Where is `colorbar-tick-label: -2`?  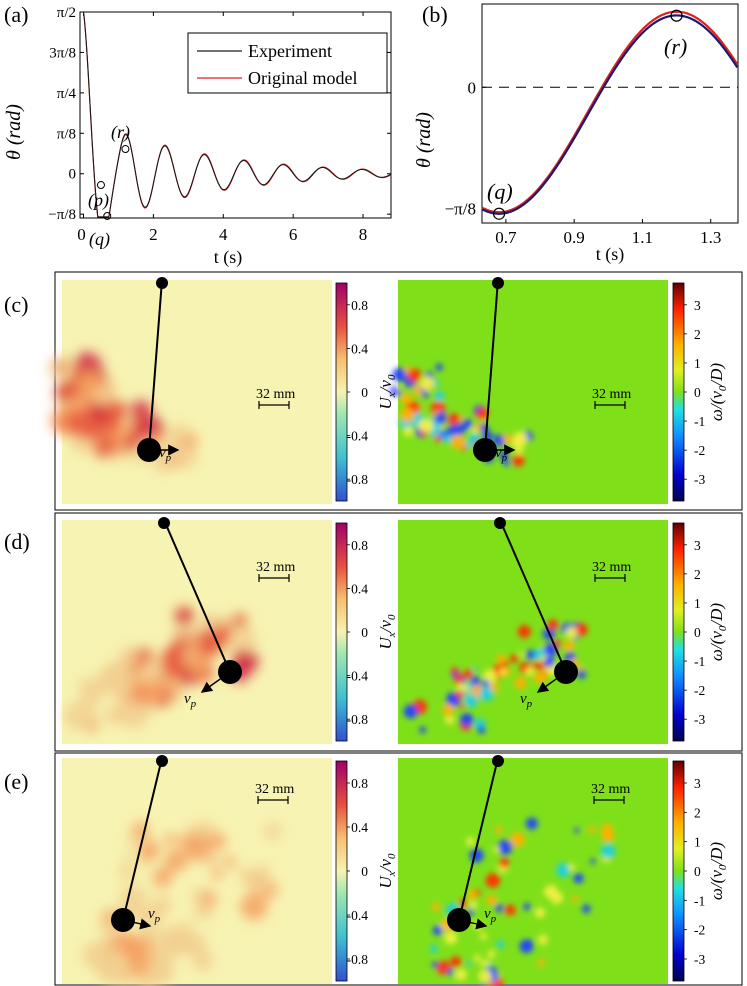
colorbar-tick-label: -2 is located at coordinates (699, 690).